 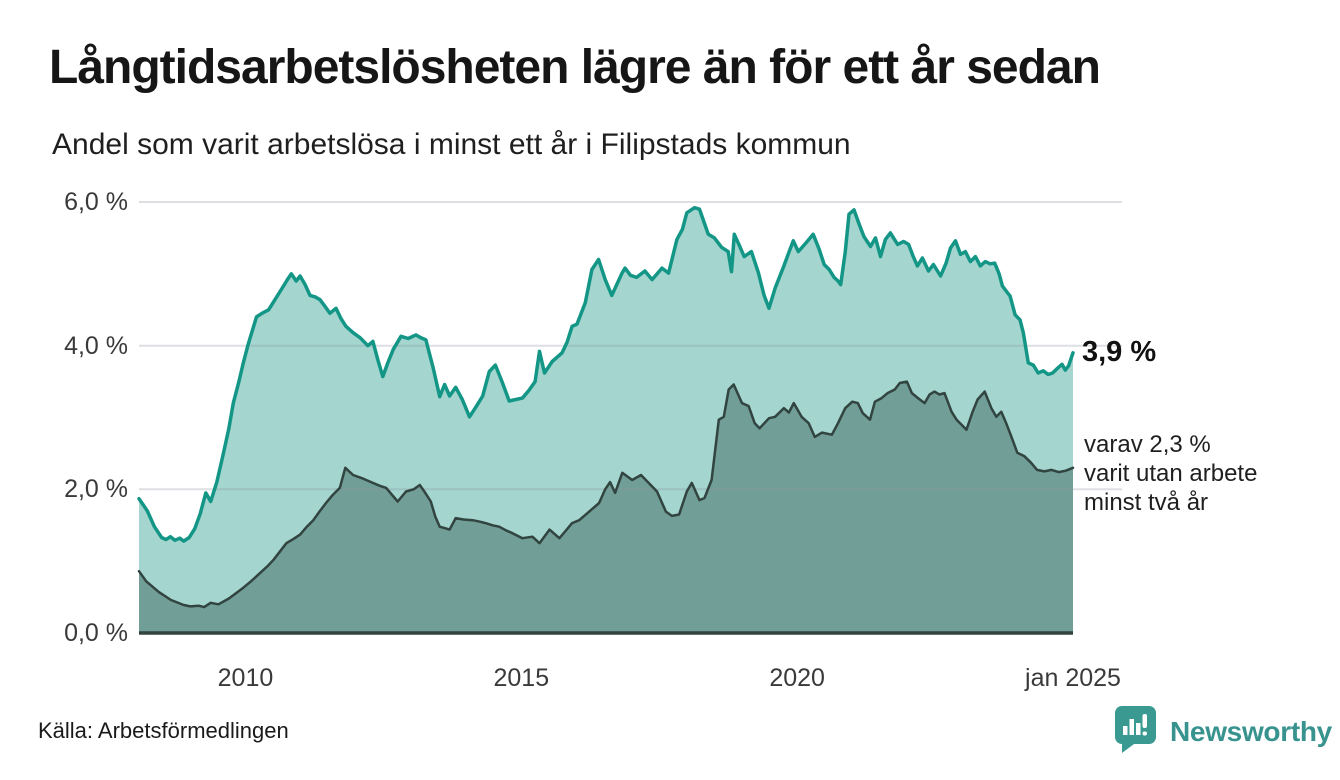 I want to click on y-axis-tick-label: 4,0 %, so click(x=96, y=345).